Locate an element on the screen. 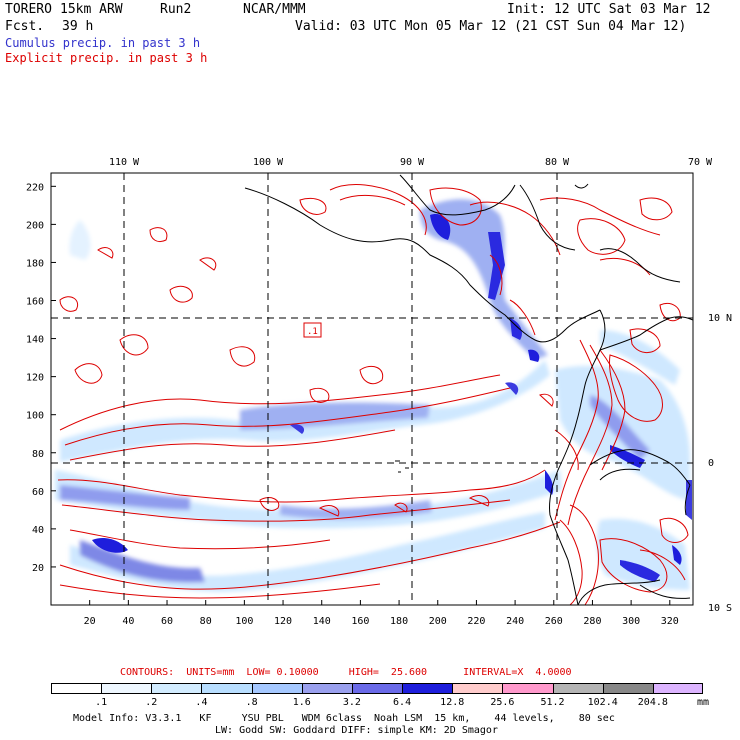 The height and width of the screenshot is (740, 740). x-tick-label: 200 is located at coordinates (438, 621).